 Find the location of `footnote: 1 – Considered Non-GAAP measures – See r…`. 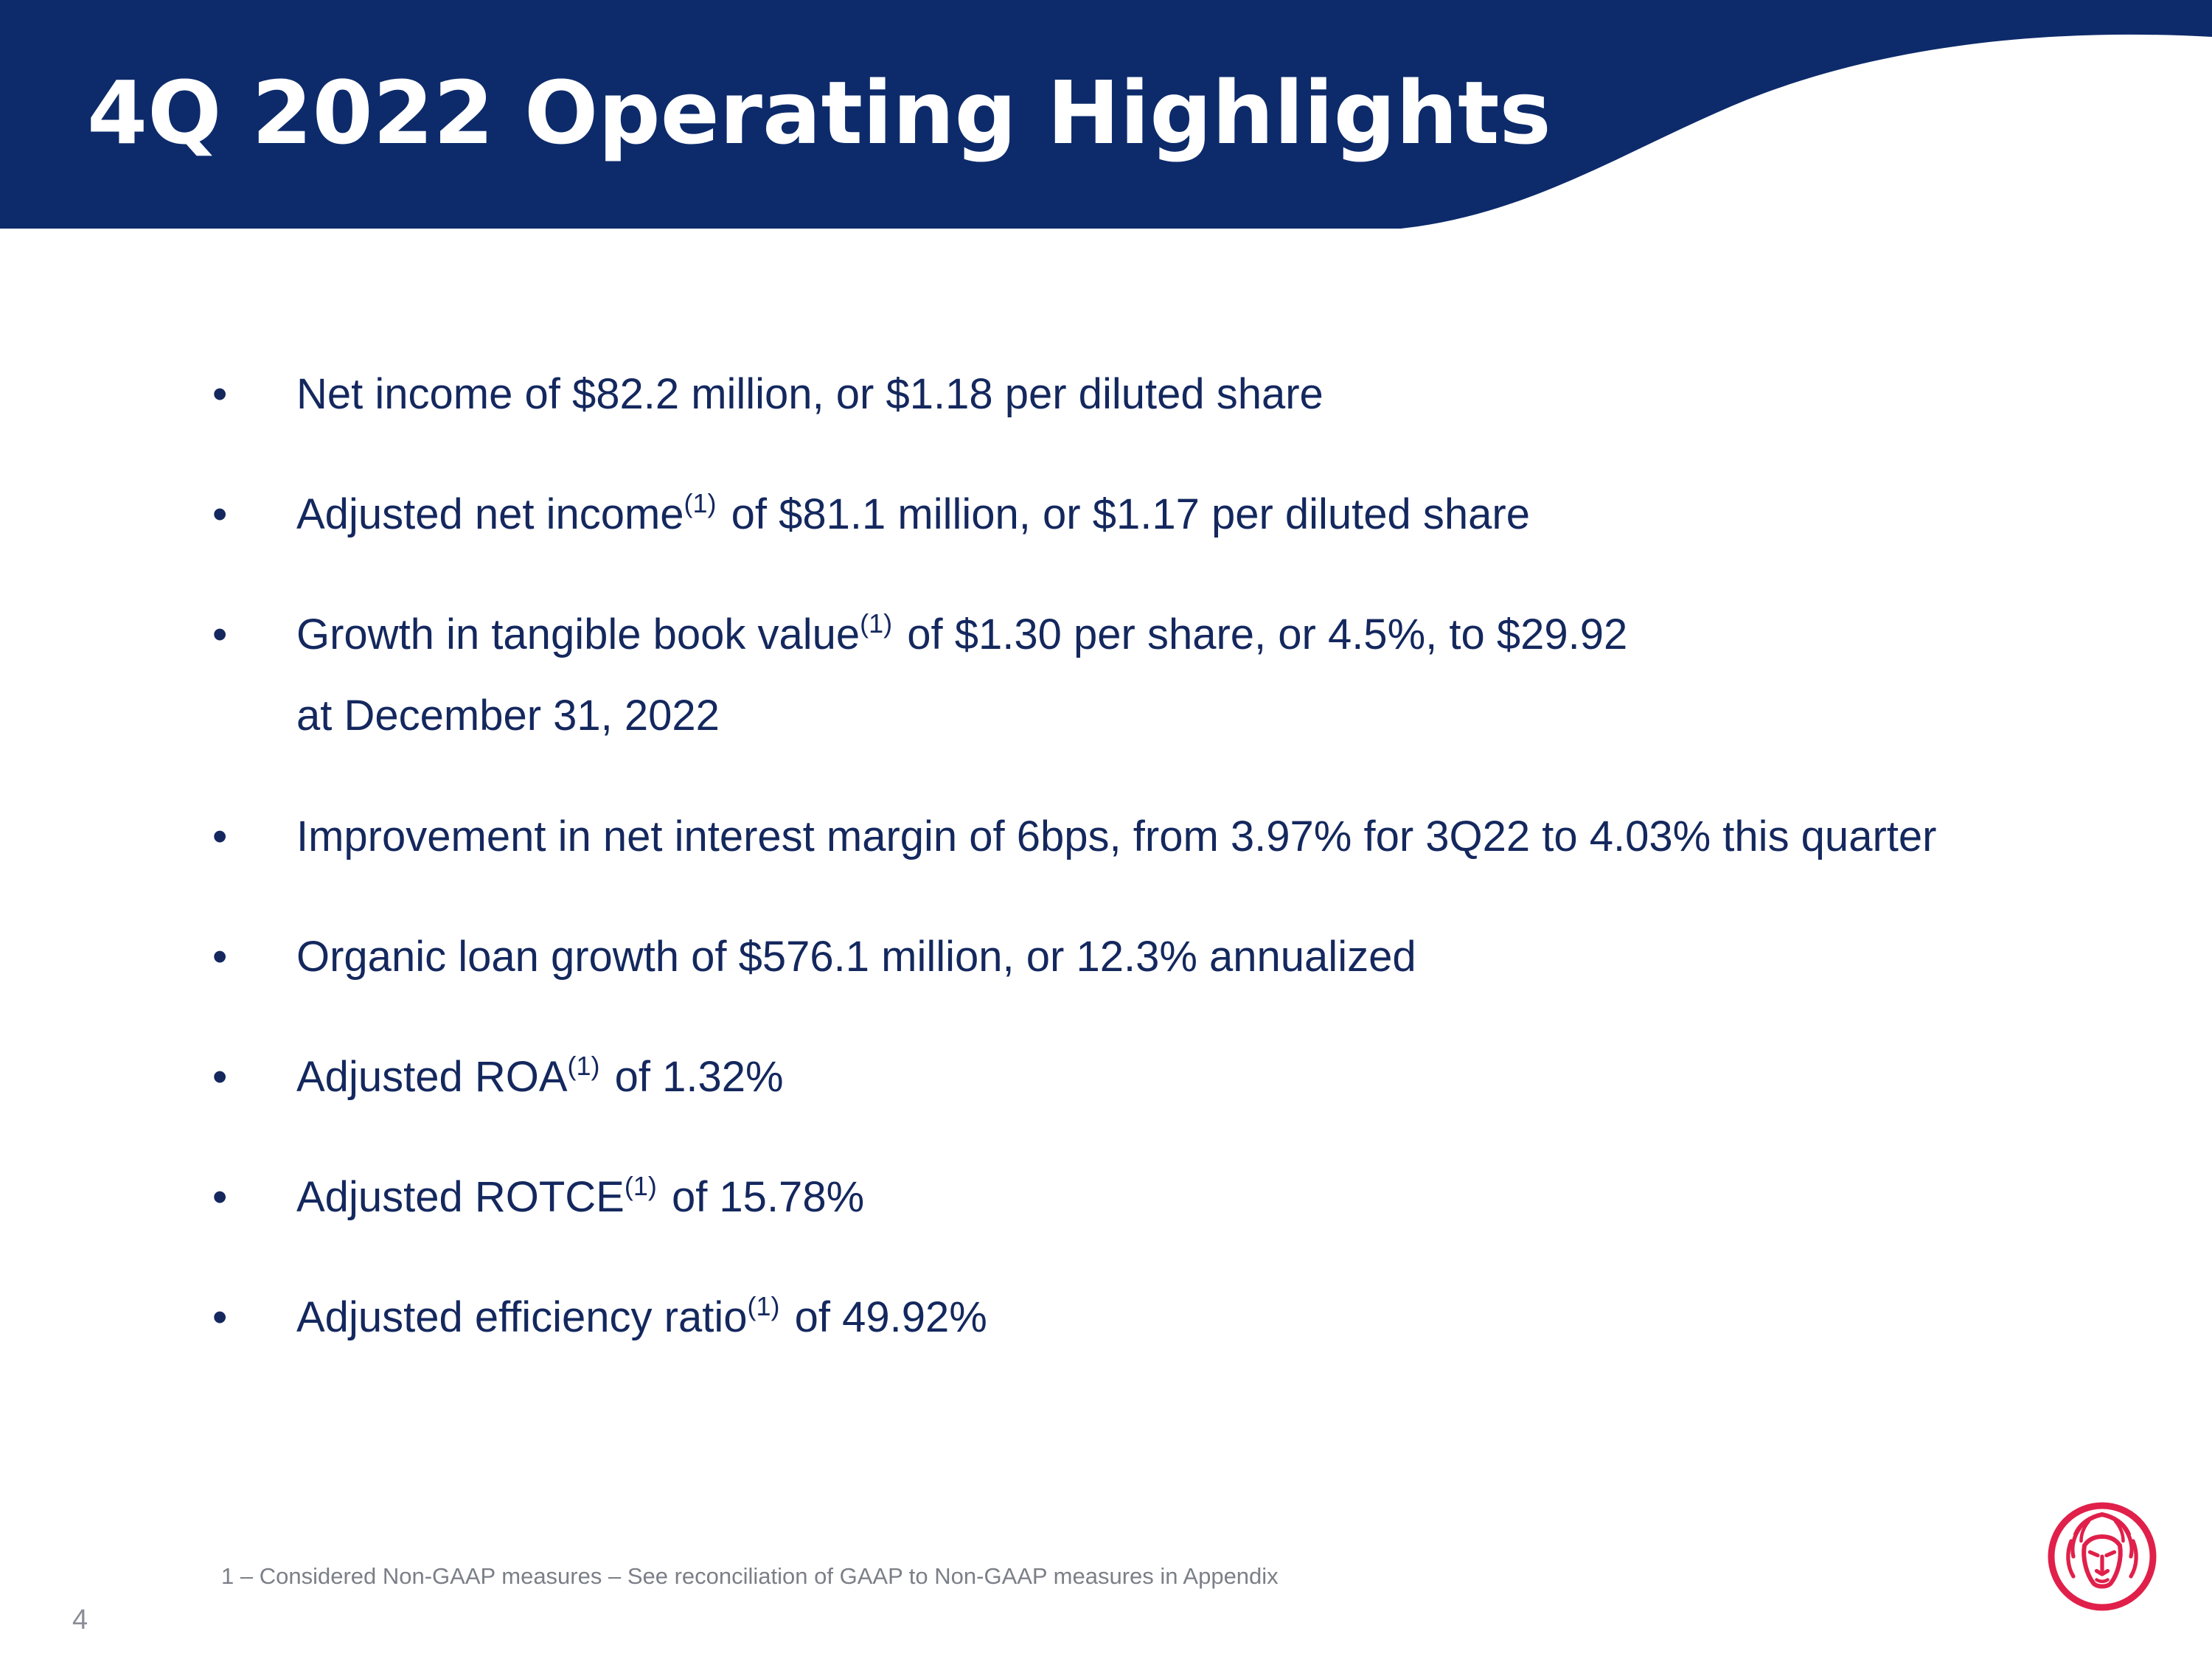

footnote: 1 – Considered Non-GAAP measures – See r… is located at coordinates (750, 1576).